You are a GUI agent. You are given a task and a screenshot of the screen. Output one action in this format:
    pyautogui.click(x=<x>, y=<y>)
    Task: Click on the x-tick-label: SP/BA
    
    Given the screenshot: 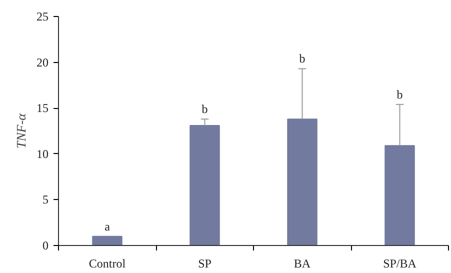 What is the action you would take?
    pyautogui.click(x=400, y=263)
    